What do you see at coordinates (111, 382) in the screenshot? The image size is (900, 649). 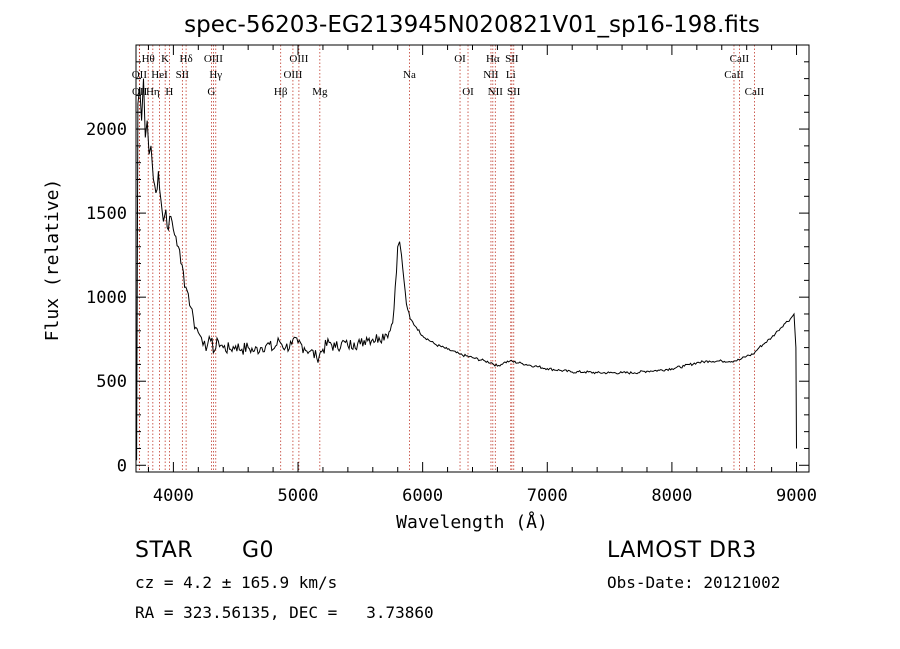 I see `y-tick-label: 500` at bounding box center [111, 382].